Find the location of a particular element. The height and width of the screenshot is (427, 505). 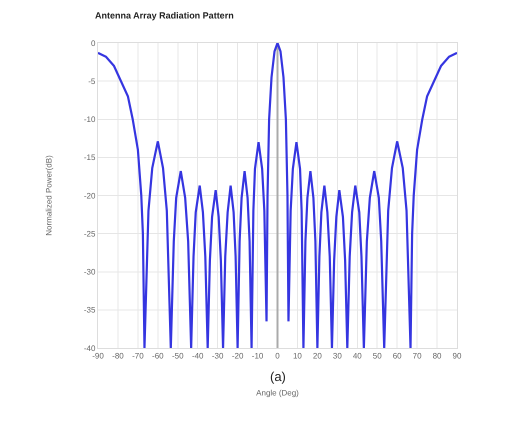

x-tick-label: 20 is located at coordinates (317, 356).